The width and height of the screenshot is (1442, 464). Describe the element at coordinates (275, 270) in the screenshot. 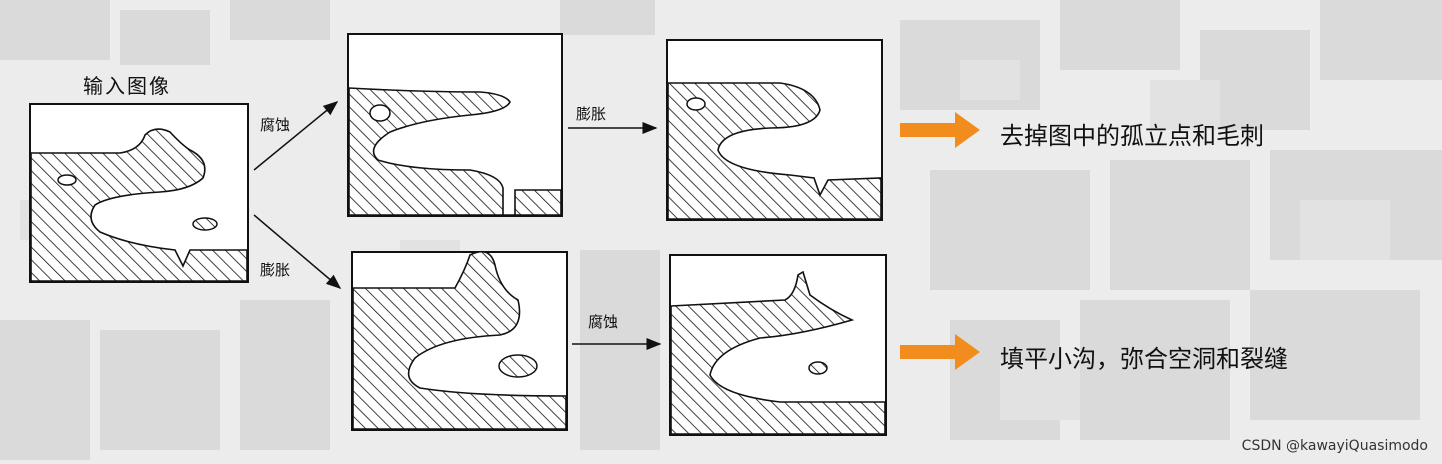

I see `dilation-label-1: 膨胀` at that location.